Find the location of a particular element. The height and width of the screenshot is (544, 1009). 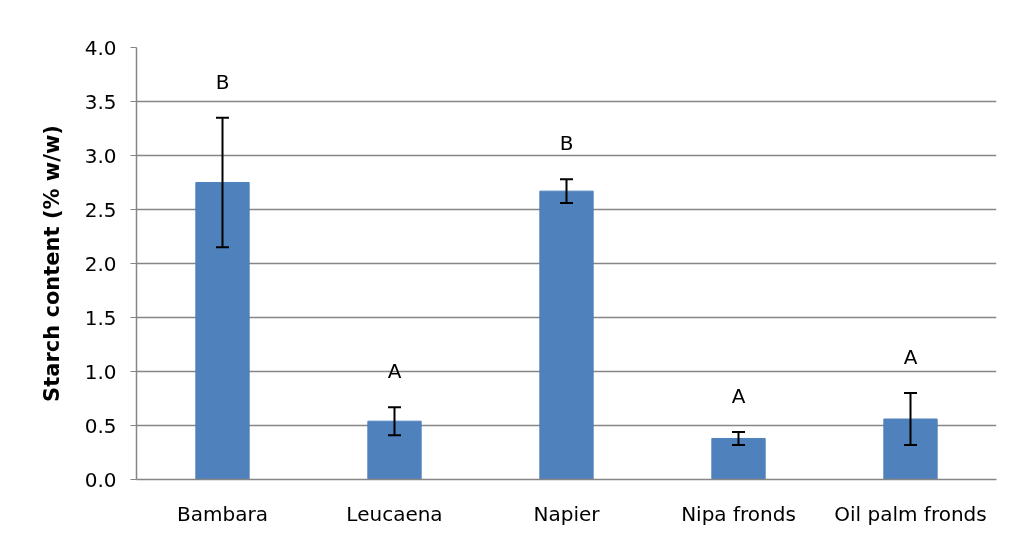

y-tick-label: 0.0 is located at coordinates (100, 479).